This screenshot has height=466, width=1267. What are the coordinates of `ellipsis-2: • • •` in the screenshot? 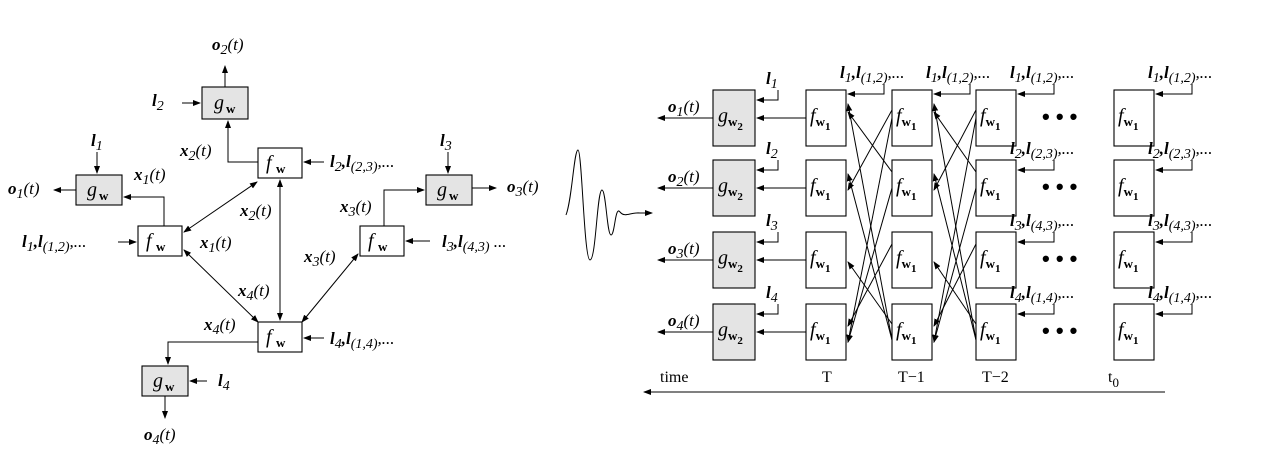 It's located at (1059, 186).